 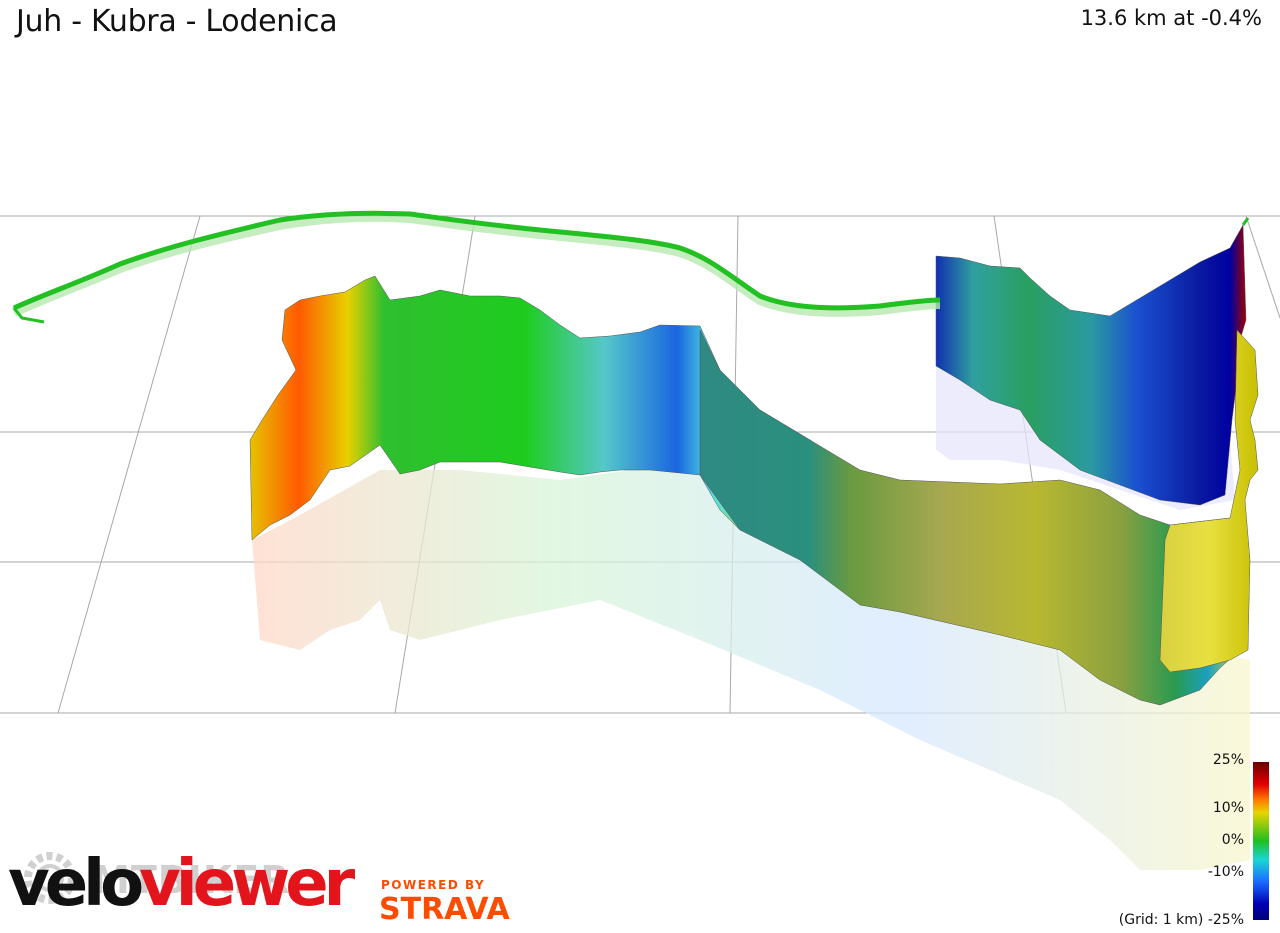 I want to click on logo-part-velo: velo, so click(x=76, y=884).